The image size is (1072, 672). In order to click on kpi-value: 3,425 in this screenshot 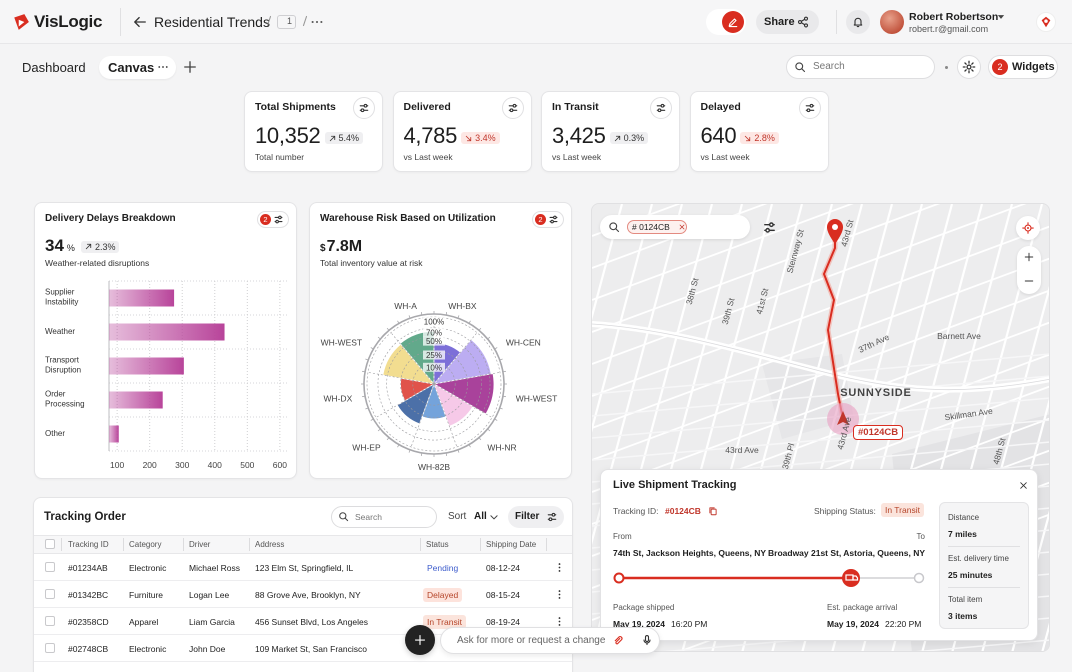, I will do `click(579, 135)`.